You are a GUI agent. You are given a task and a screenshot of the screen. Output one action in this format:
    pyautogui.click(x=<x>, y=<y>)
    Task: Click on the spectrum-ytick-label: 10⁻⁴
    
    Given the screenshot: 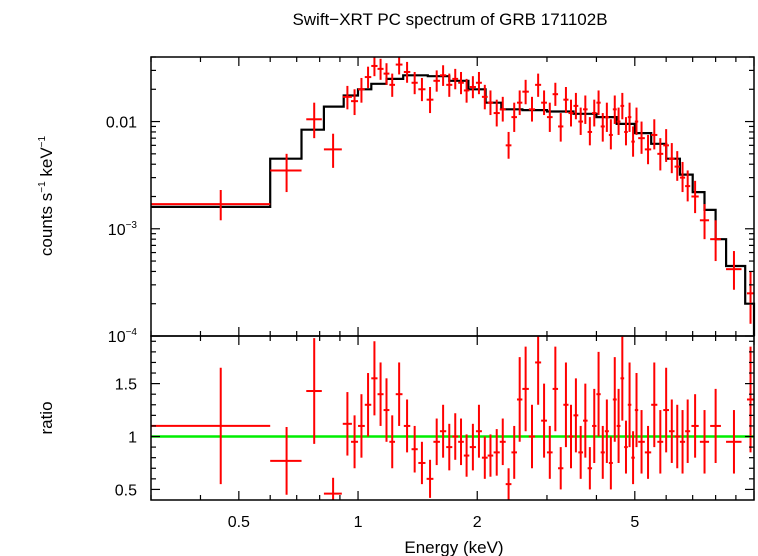 What is the action you would take?
    pyautogui.click(x=123, y=336)
    